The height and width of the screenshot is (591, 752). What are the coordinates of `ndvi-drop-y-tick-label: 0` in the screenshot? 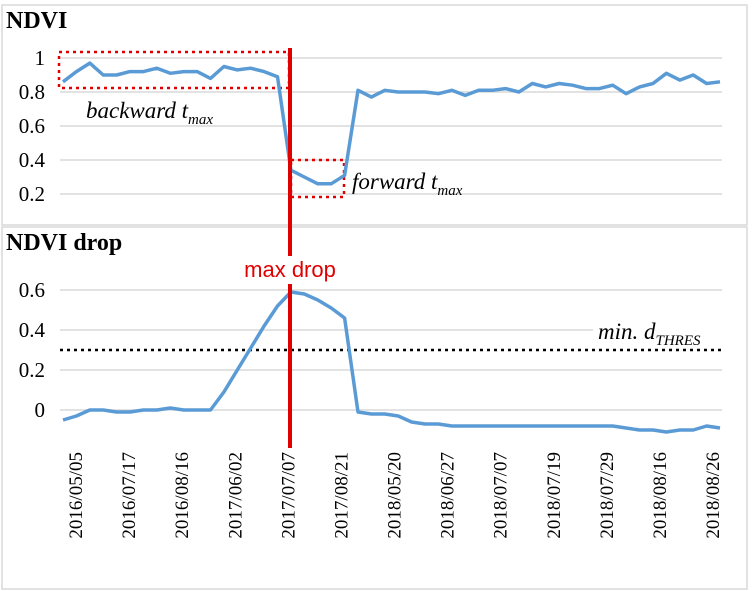 It's located at (40, 410).